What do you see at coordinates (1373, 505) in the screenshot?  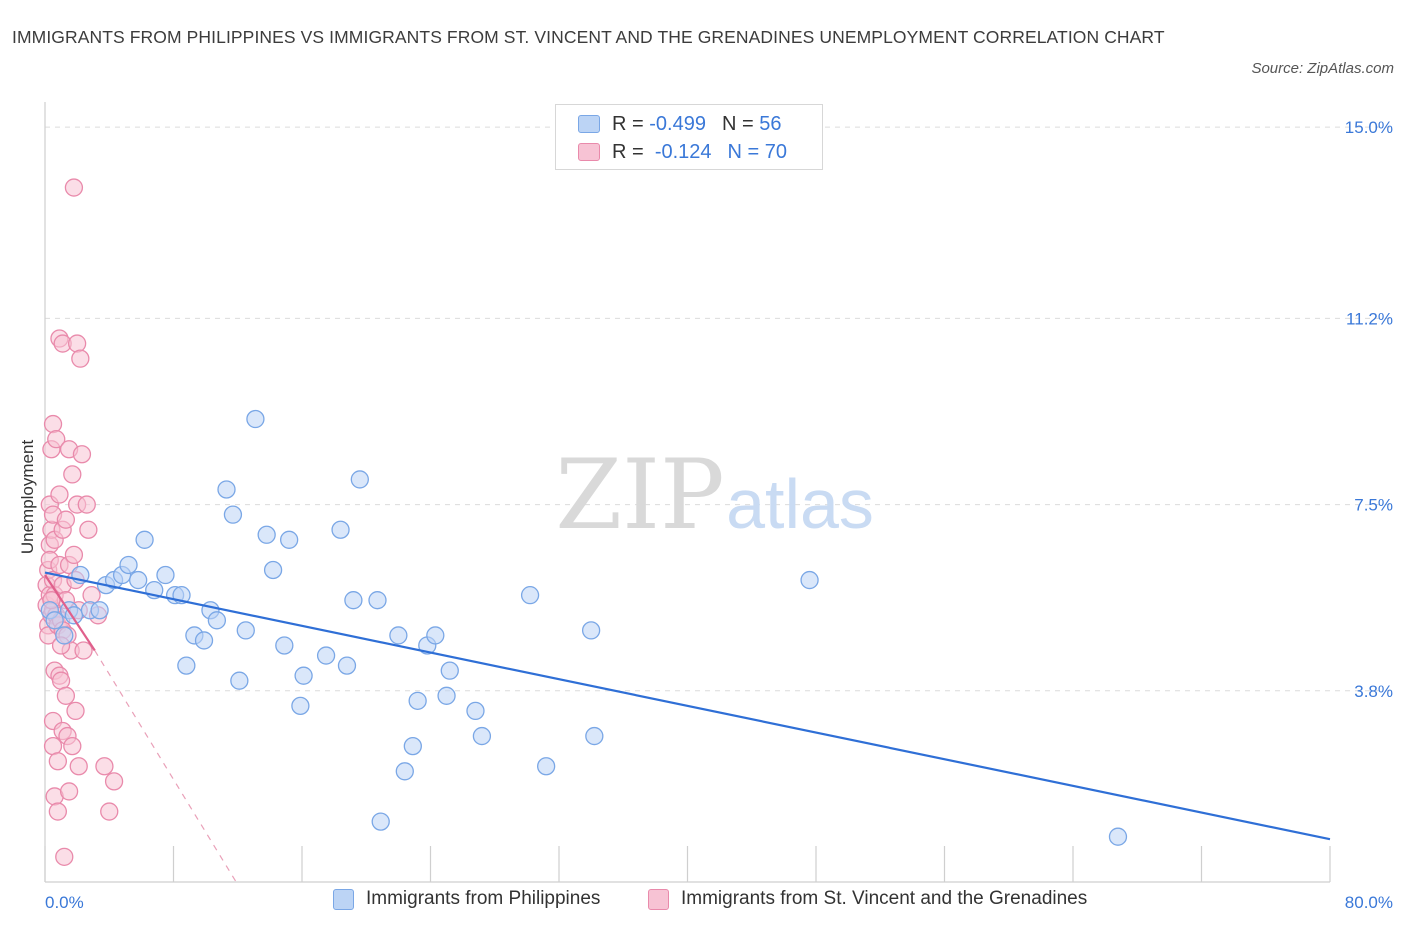 I see `y-tick-label: 7.5%` at bounding box center [1373, 505].